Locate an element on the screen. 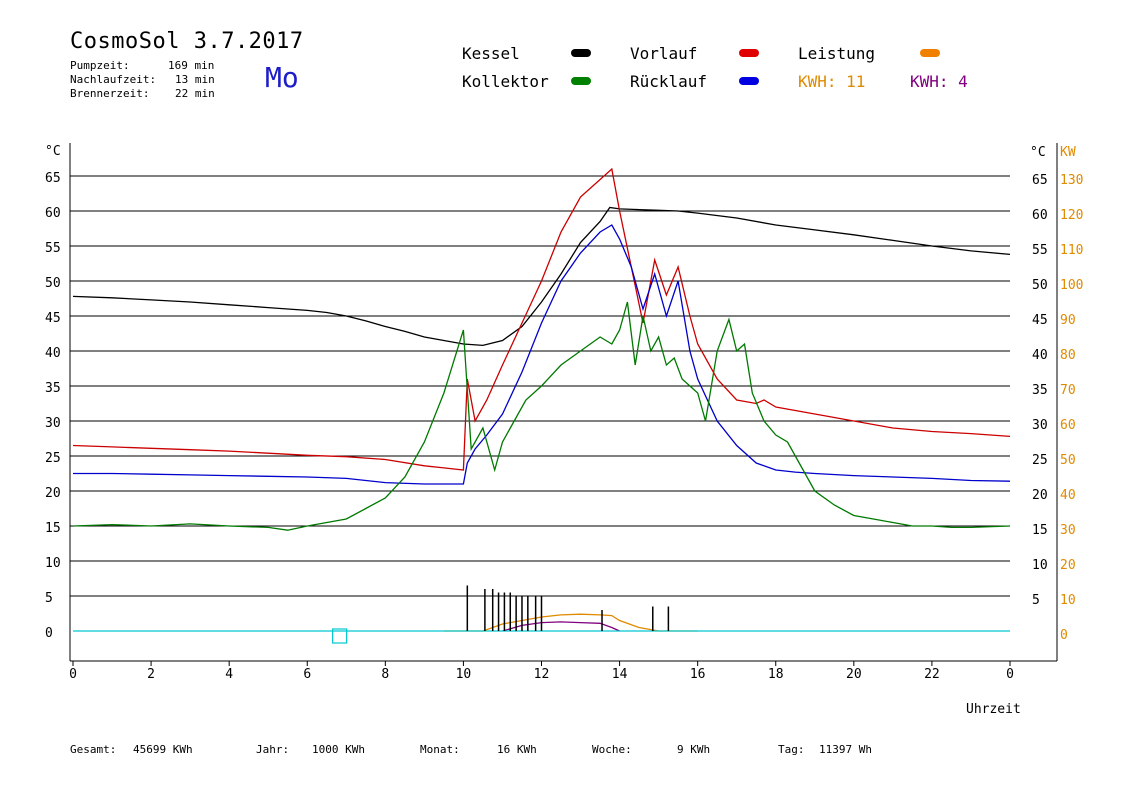 The height and width of the screenshot is (812, 1148). y-tick-label-kw: 20 is located at coordinates (1068, 565).